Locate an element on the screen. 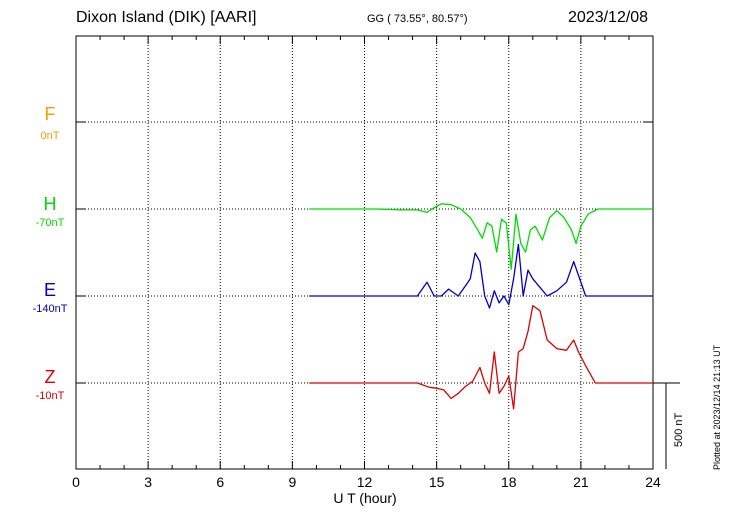 The image size is (730, 520). series-line-e is located at coordinates (481, 276).